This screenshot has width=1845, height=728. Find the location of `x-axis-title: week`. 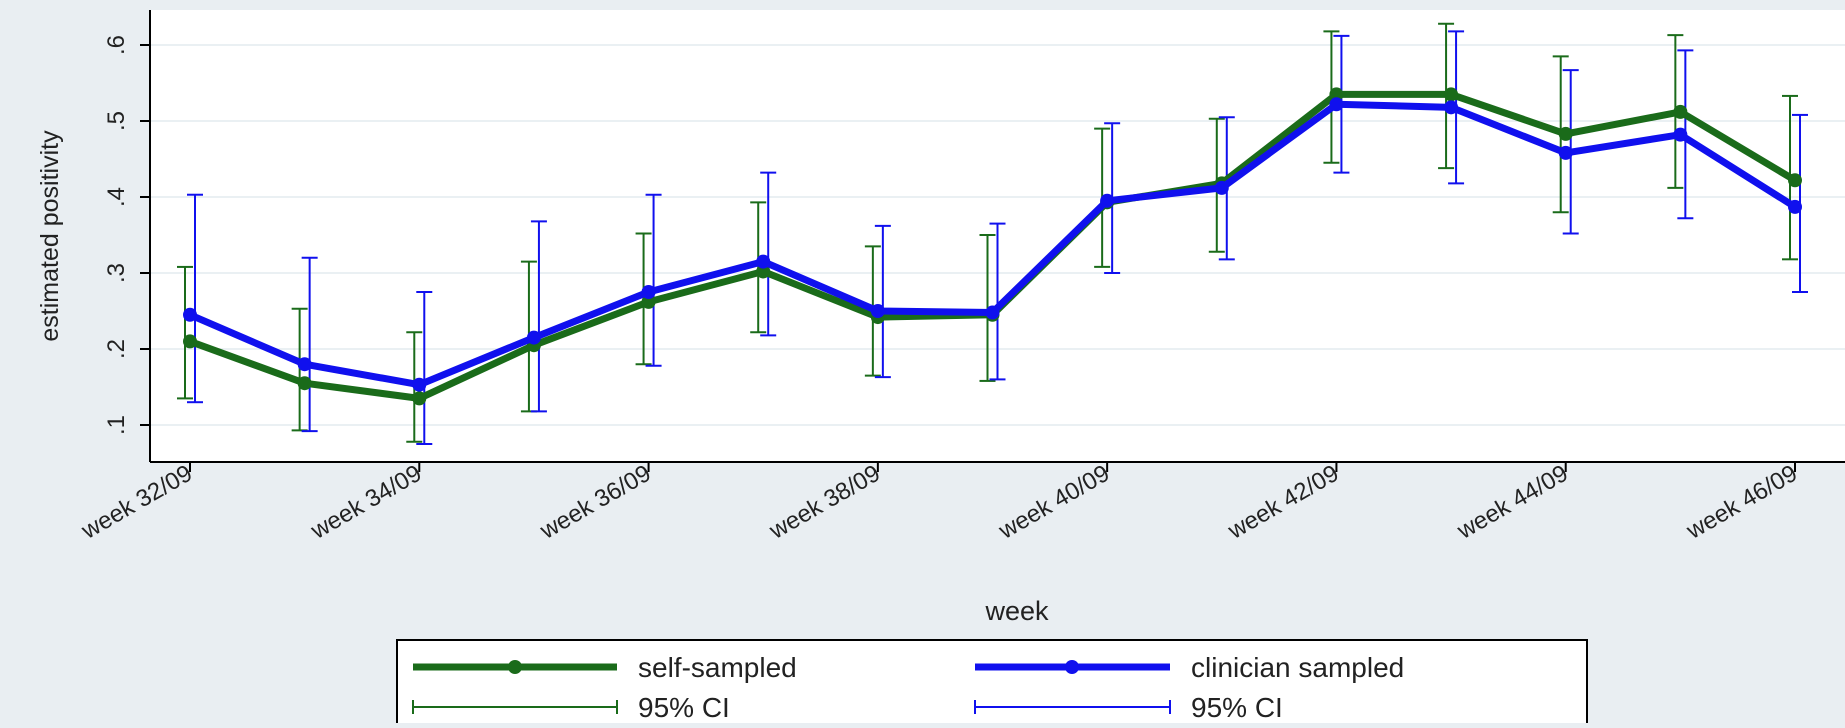

x-axis-title: week is located at coordinates (1016, 611).